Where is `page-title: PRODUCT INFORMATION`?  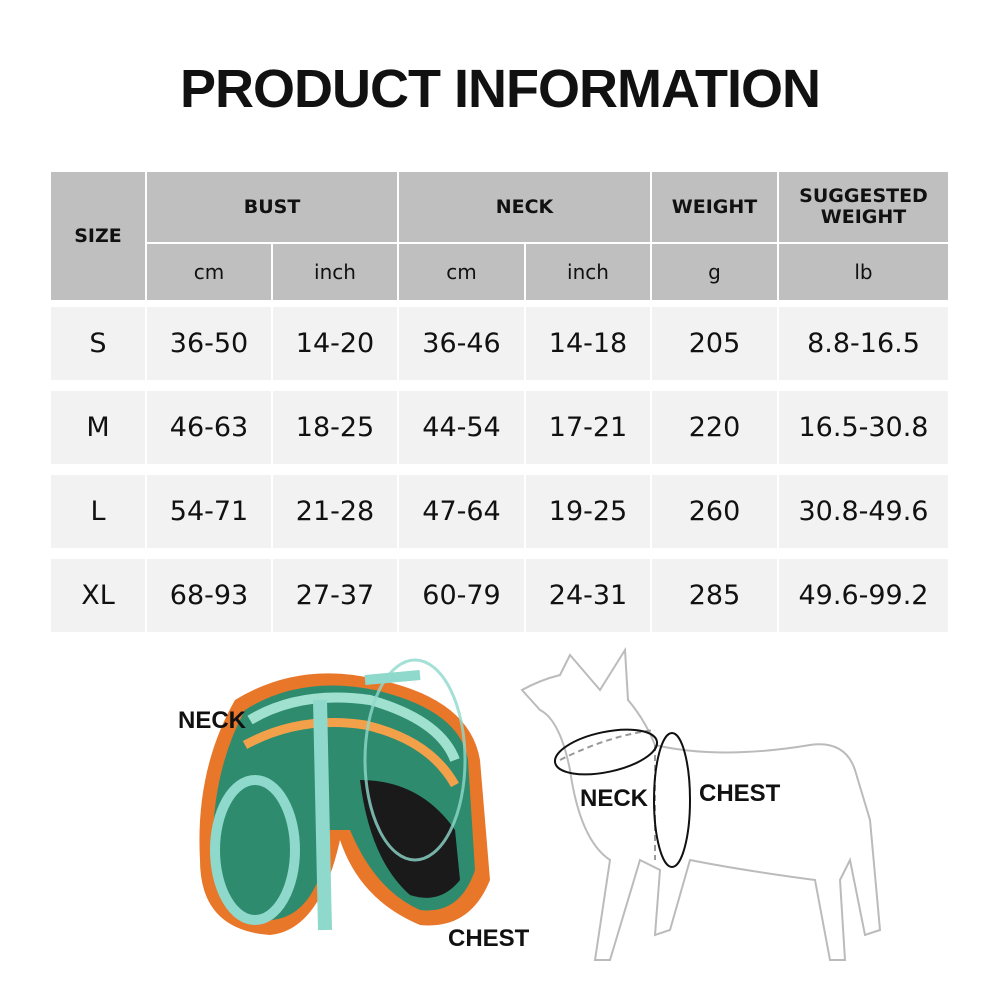 page-title: PRODUCT INFORMATION is located at coordinates (500, 89).